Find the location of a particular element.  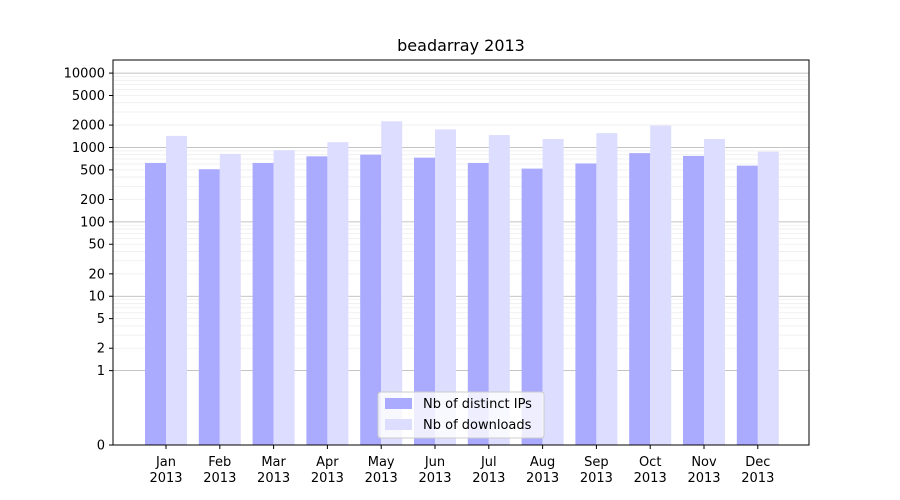

legend-box is located at coordinates (461, 415).